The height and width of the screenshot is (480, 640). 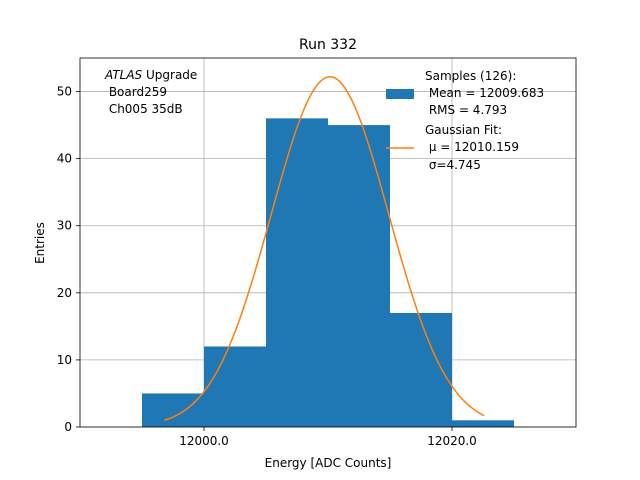 What do you see at coordinates (328, 45) in the screenshot?
I see `chart-title: Run 332` at bounding box center [328, 45].